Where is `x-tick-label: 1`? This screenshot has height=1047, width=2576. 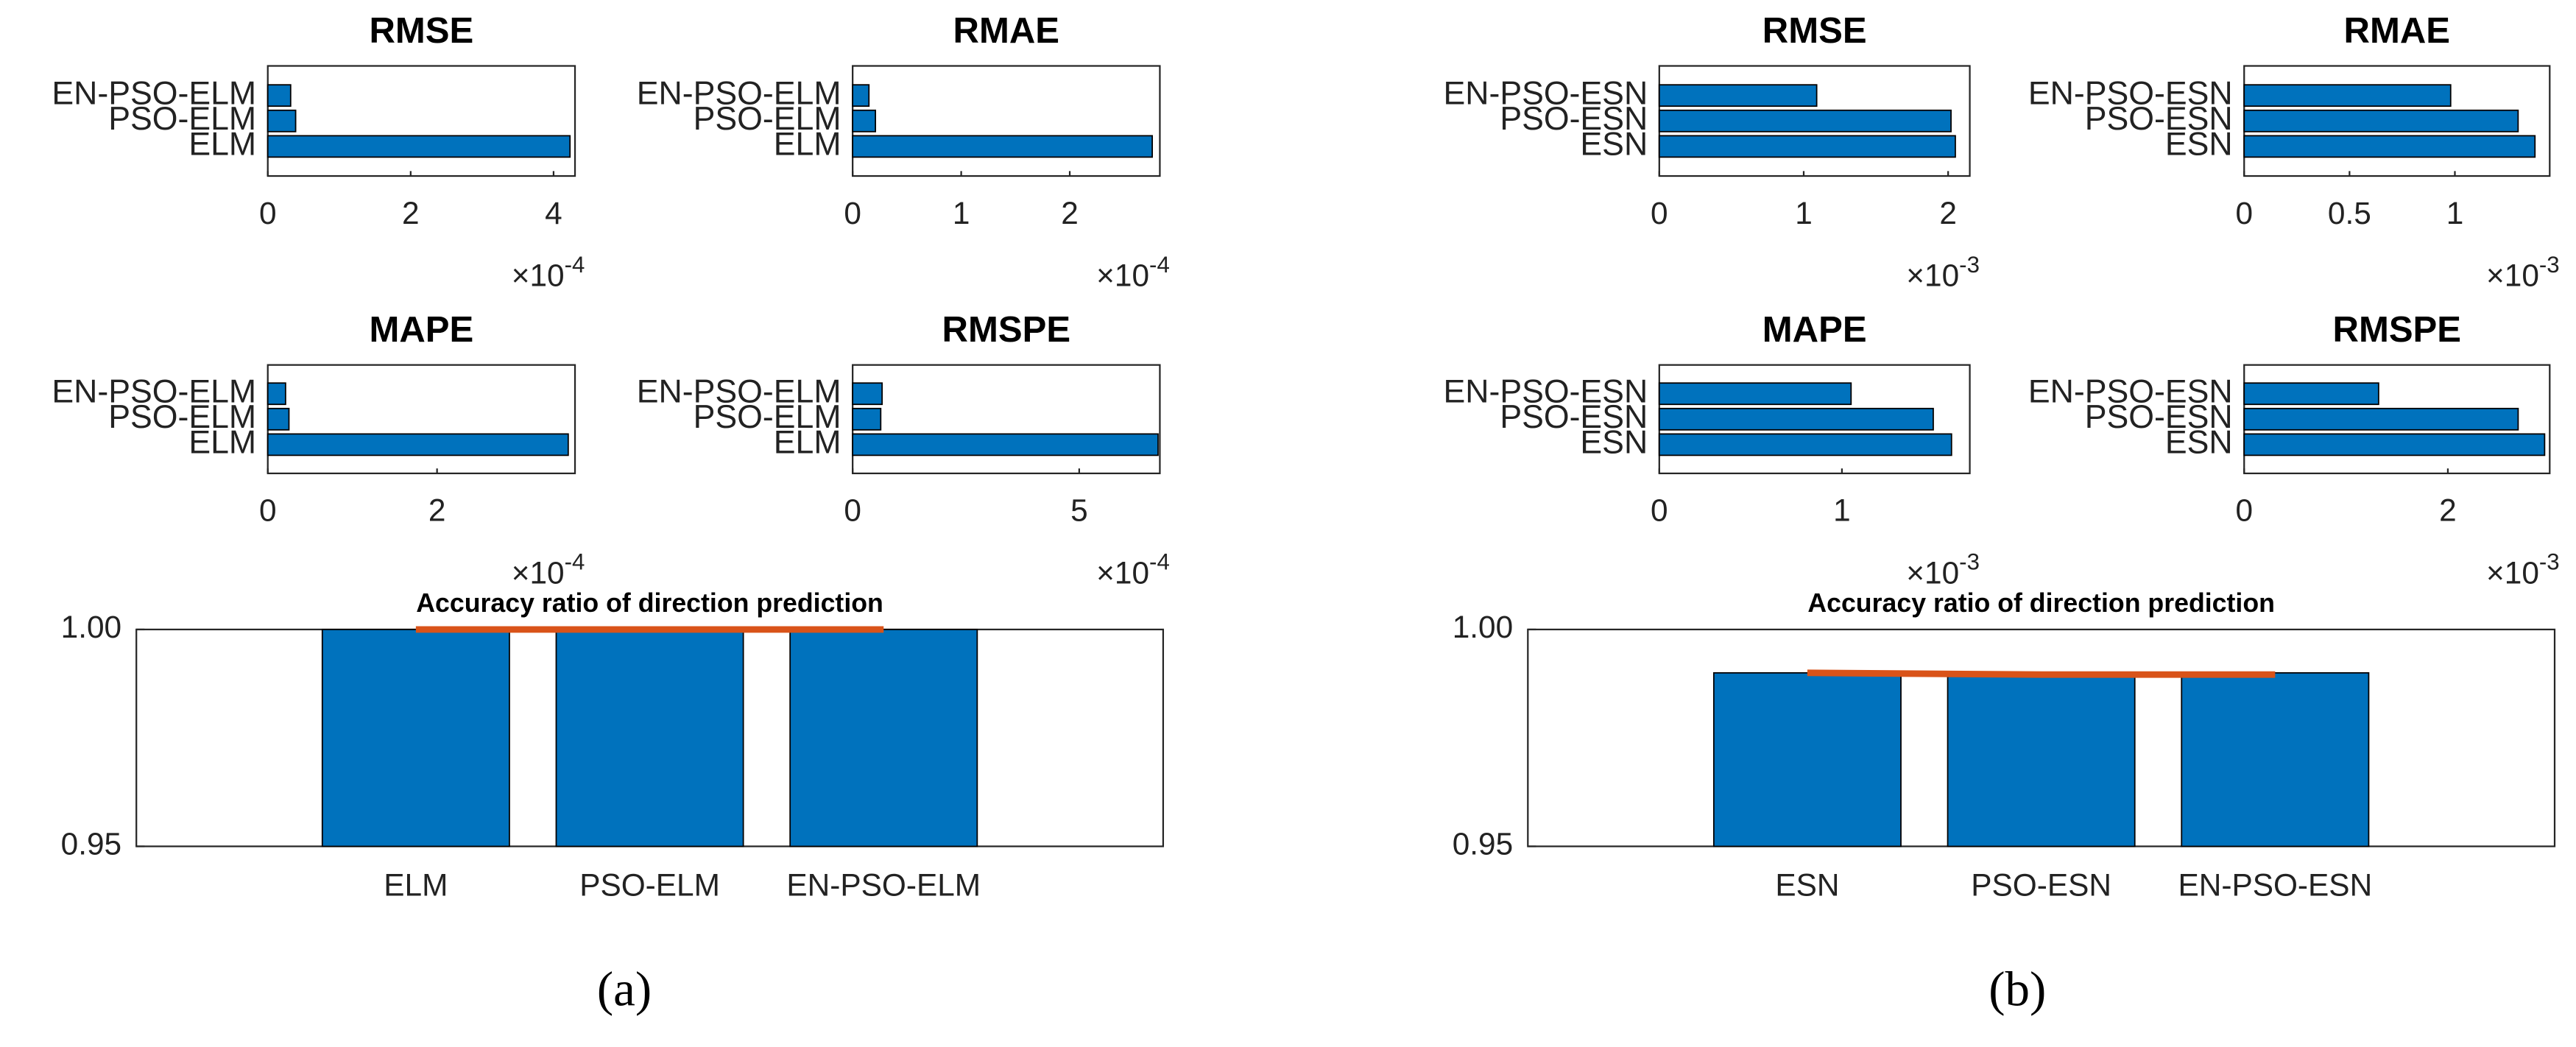
x-tick-label: 1 is located at coordinates (961, 213).